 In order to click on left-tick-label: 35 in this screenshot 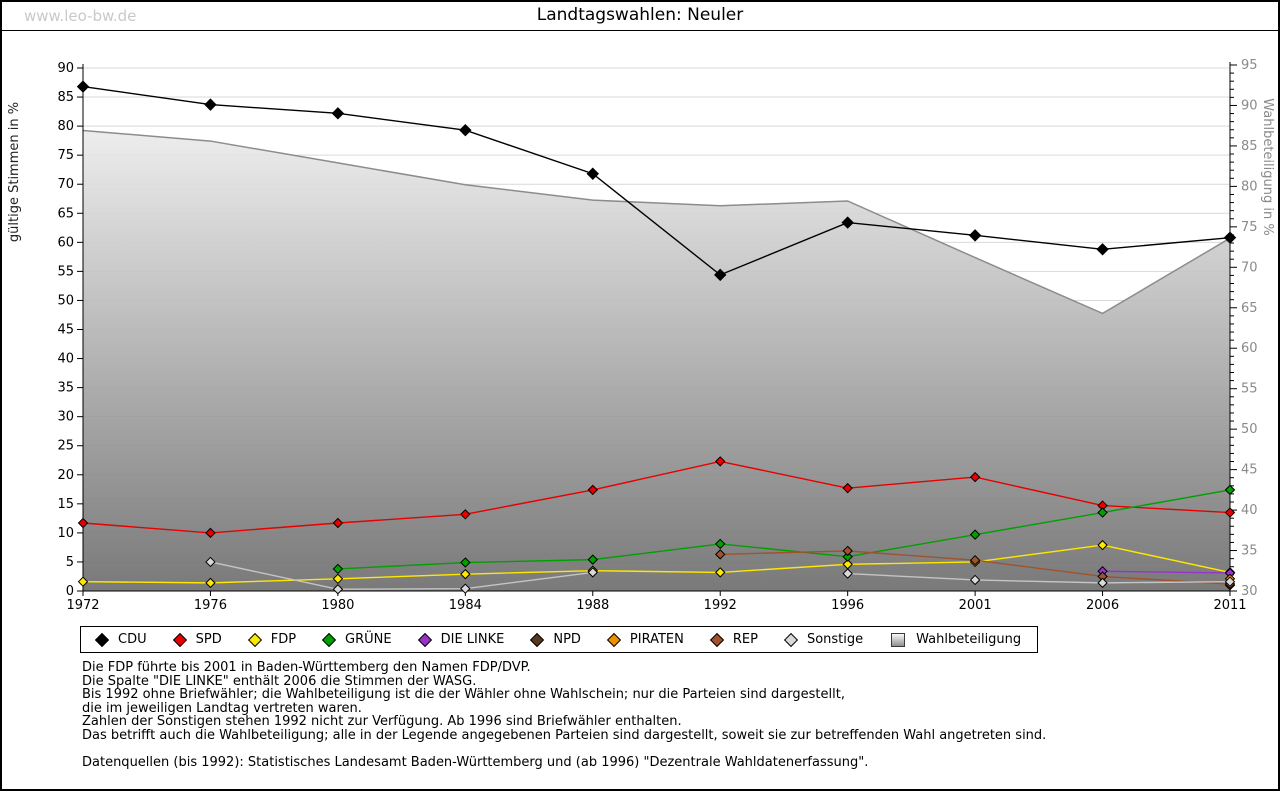, I will do `click(65, 388)`.